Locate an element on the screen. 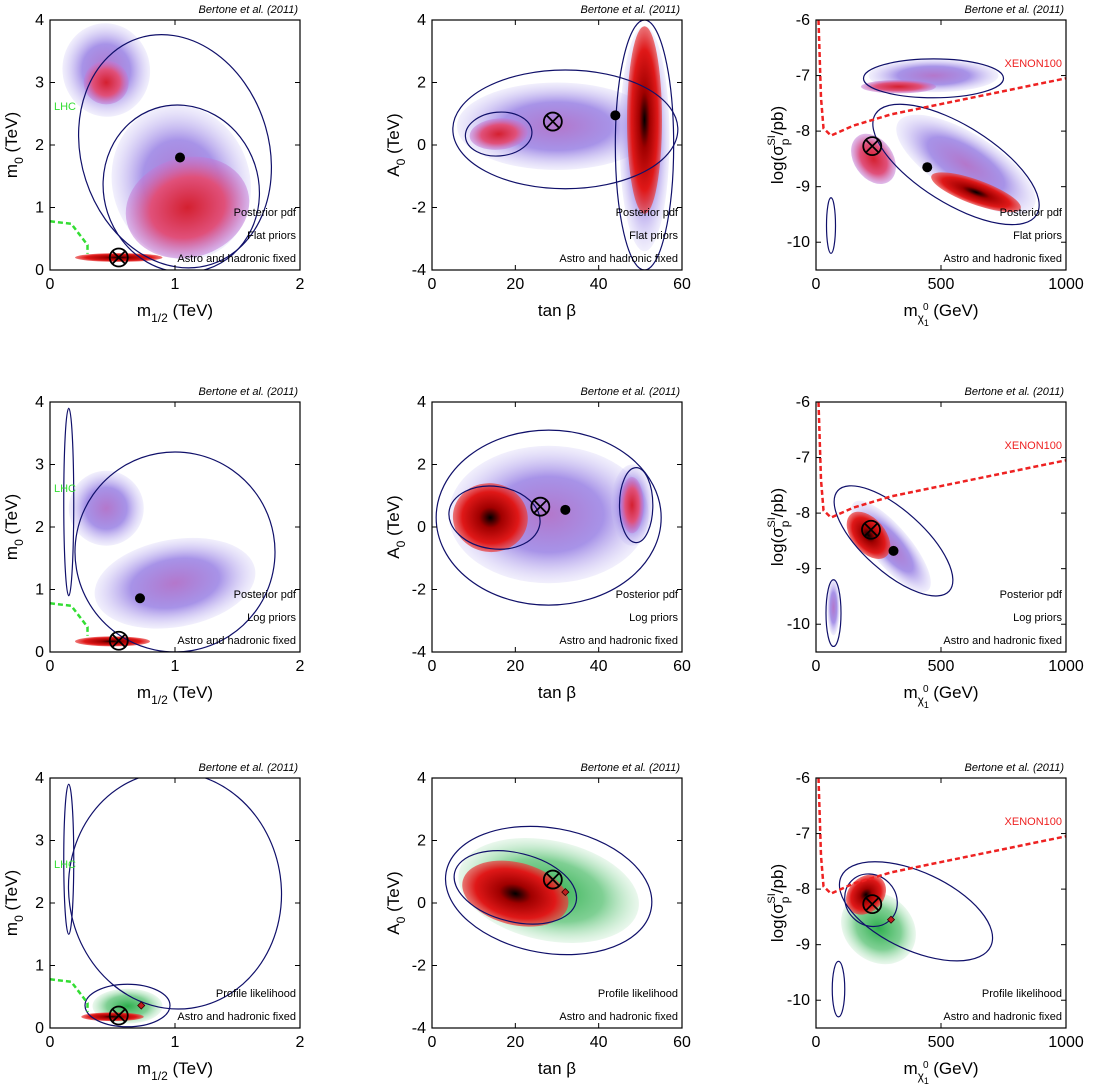 The width and height of the screenshot is (1099, 1084). x-tick-label: 2 is located at coordinates (300, 666).